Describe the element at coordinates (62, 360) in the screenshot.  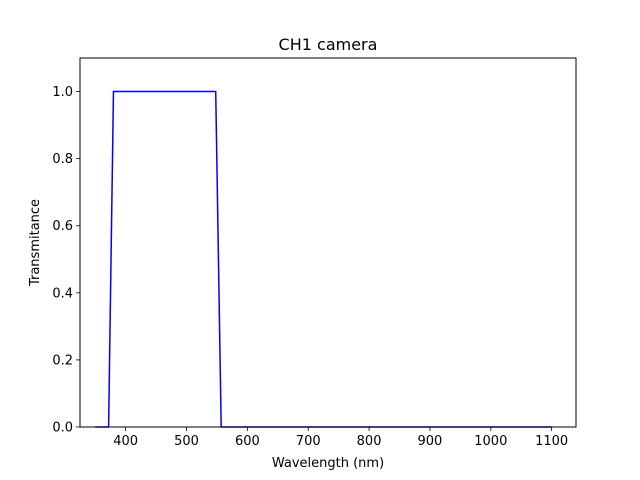
I see `y-tick-label: 0.2` at that location.